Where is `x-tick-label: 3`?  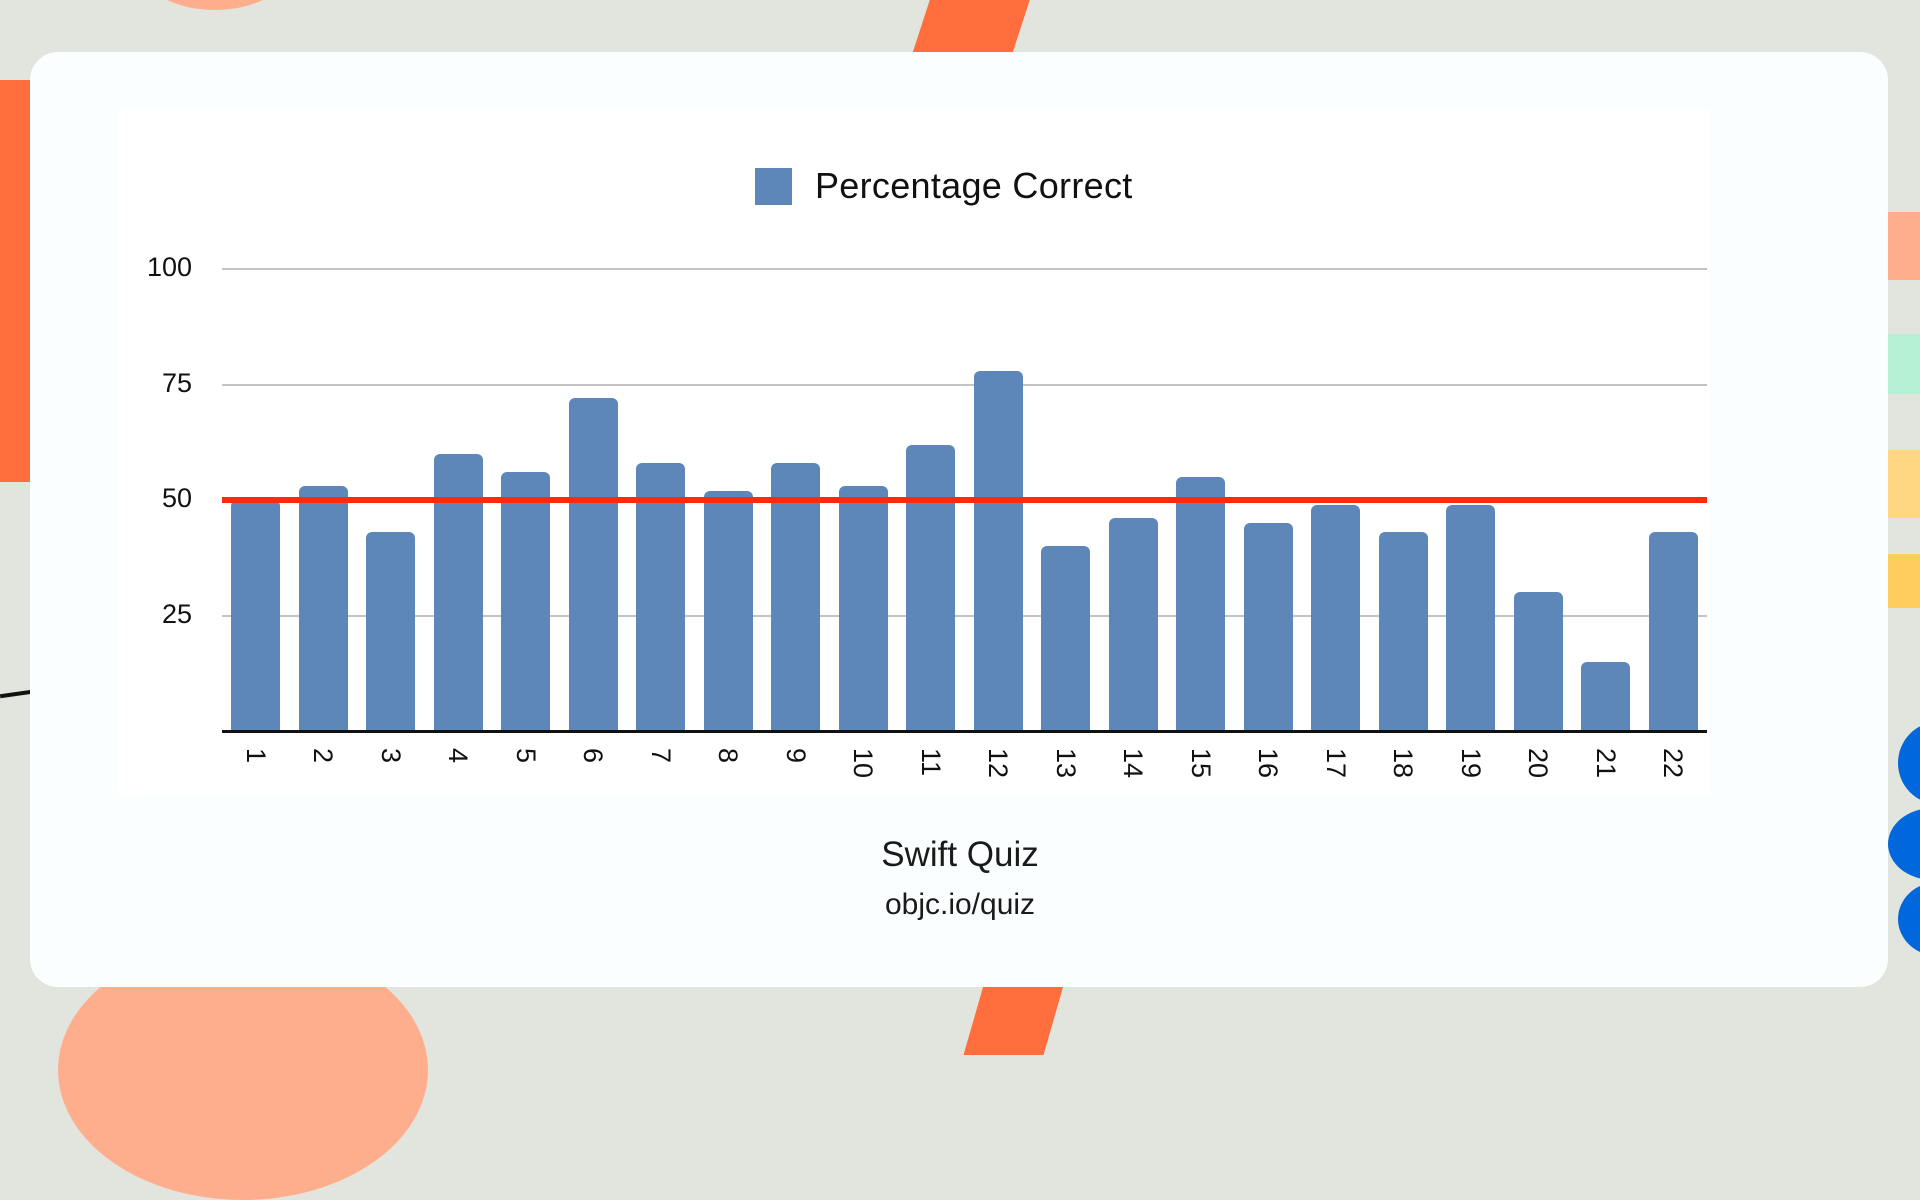 x-tick-label: 3 is located at coordinates (390, 756).